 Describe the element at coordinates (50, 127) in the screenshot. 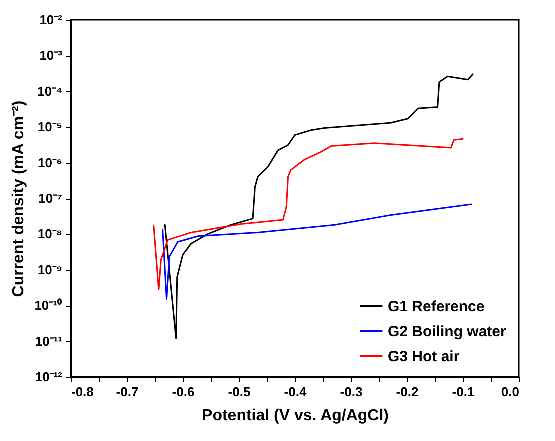

I see `y-tick-label: 10⁻⁵` at that location.